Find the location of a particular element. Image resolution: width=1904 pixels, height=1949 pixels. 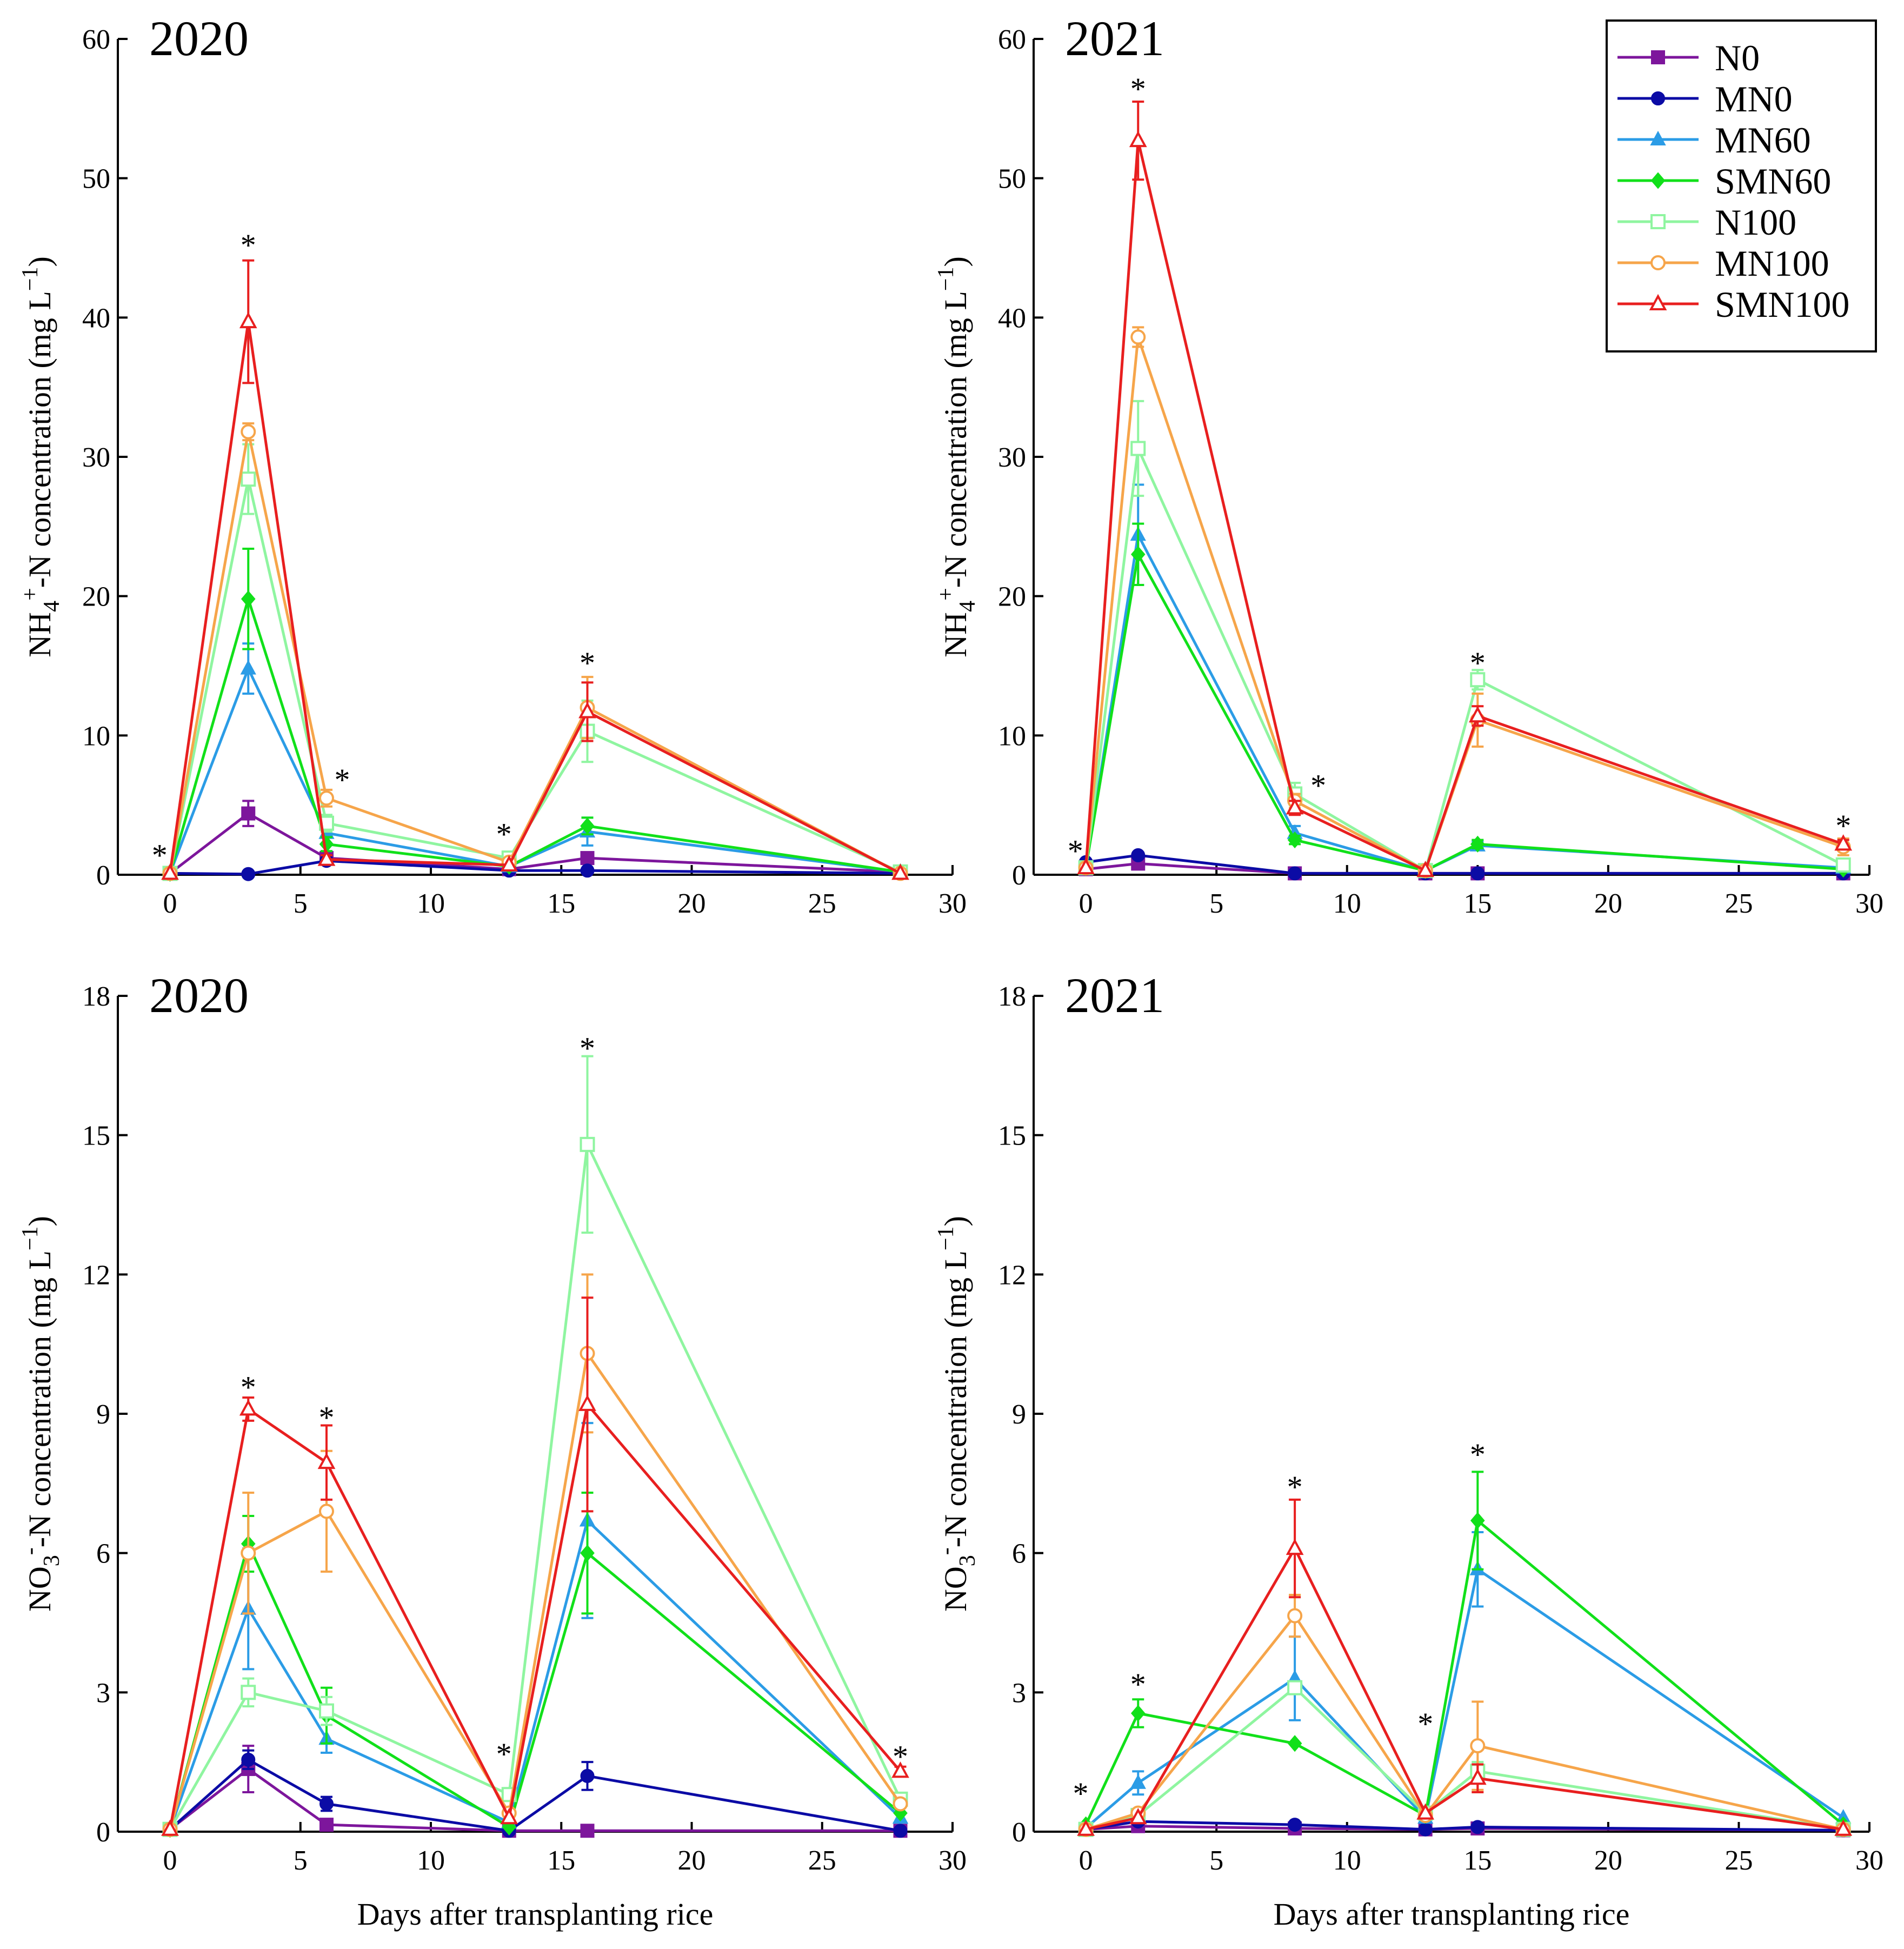

y-tick-label: 6 is located at coordinates (1019, 1554).